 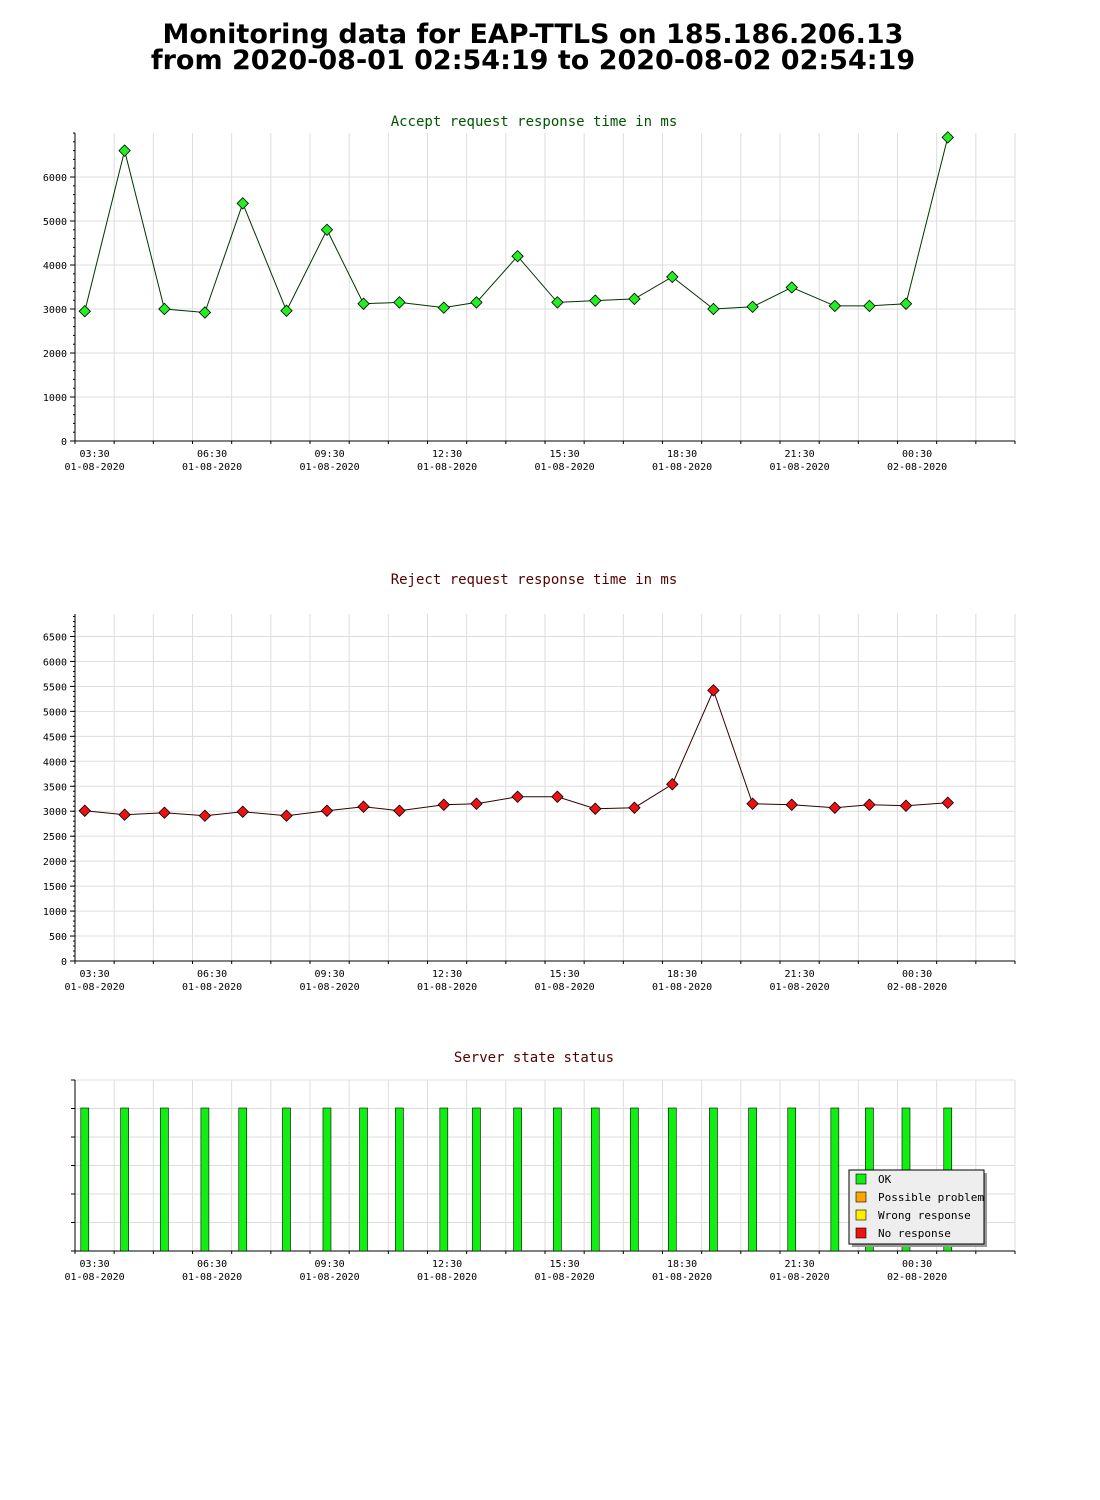 I want to click on legend-label: Possible problem, so click(x=931, y=1197).